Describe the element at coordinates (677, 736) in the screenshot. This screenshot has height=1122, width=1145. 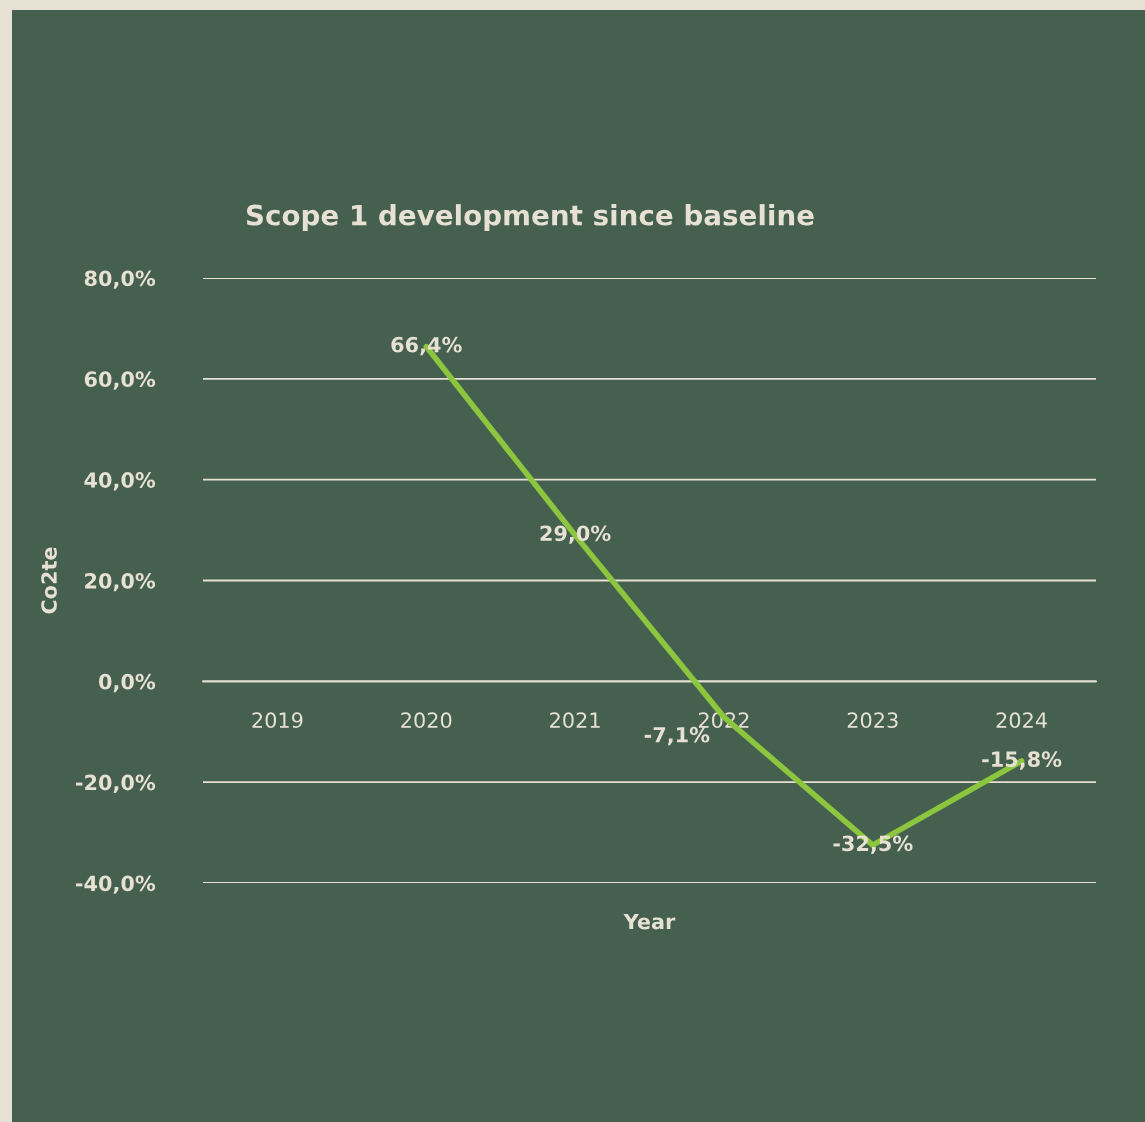
I see `data-label: -7,1%` at that location.